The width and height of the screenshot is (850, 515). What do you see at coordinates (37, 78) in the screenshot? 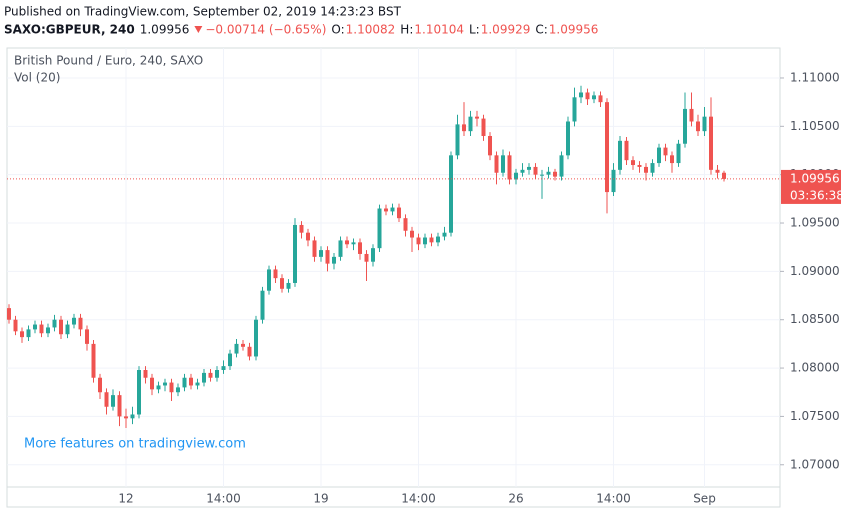
I see `chart-subtitle: Vol (20)` at bounding box center [37, 78].